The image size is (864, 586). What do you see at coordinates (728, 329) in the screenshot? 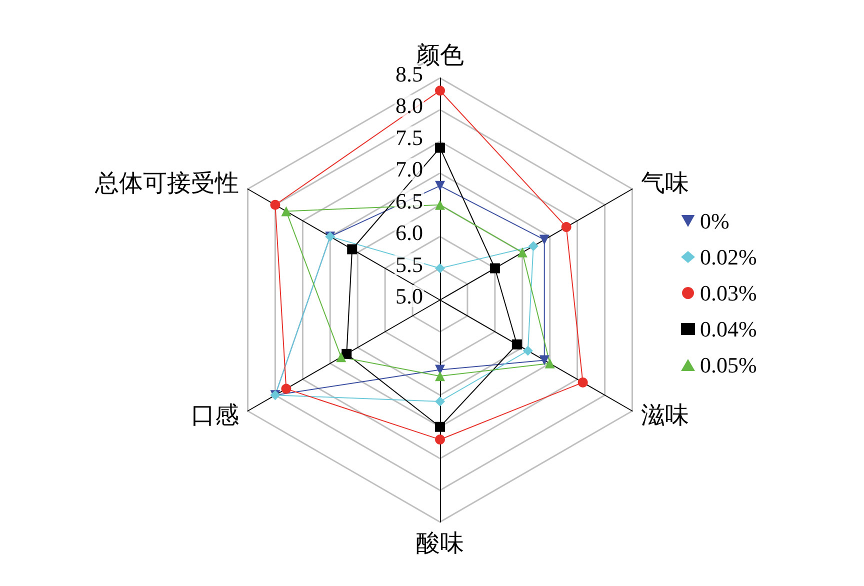
I see `legend-label: 0.04%` at bounding box center [728, 329].